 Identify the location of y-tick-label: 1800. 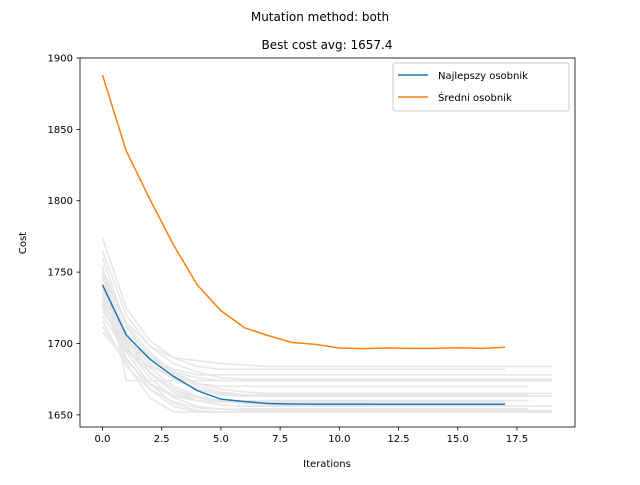
(60, 201).